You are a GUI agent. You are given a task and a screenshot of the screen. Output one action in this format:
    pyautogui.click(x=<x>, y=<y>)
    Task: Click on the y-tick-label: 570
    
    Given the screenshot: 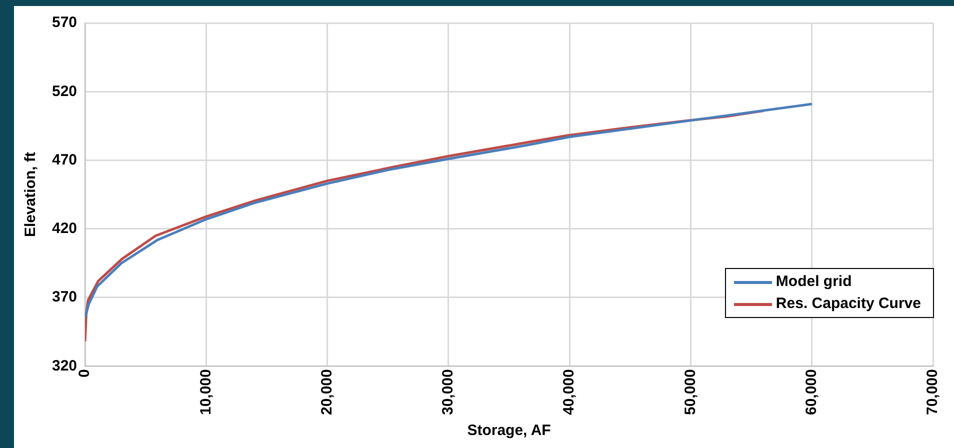 What is the action you would take?
    pyautogui.click(x=65, y=23)
    